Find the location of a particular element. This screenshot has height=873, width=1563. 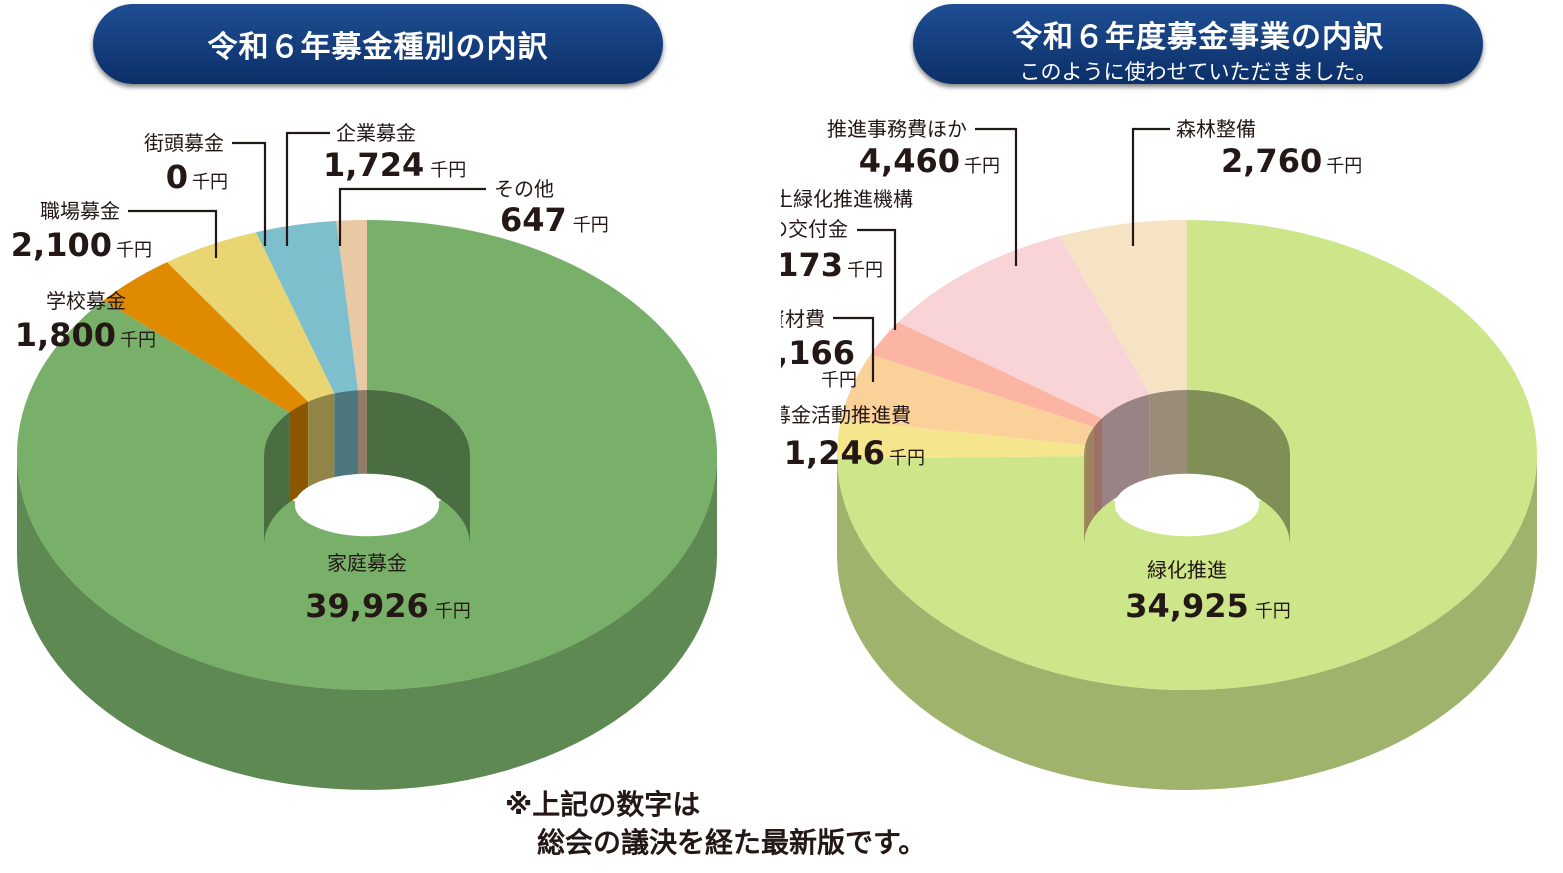

donation-use-label-name-0: 緑化推進 is located at coordinates (1187, 570).